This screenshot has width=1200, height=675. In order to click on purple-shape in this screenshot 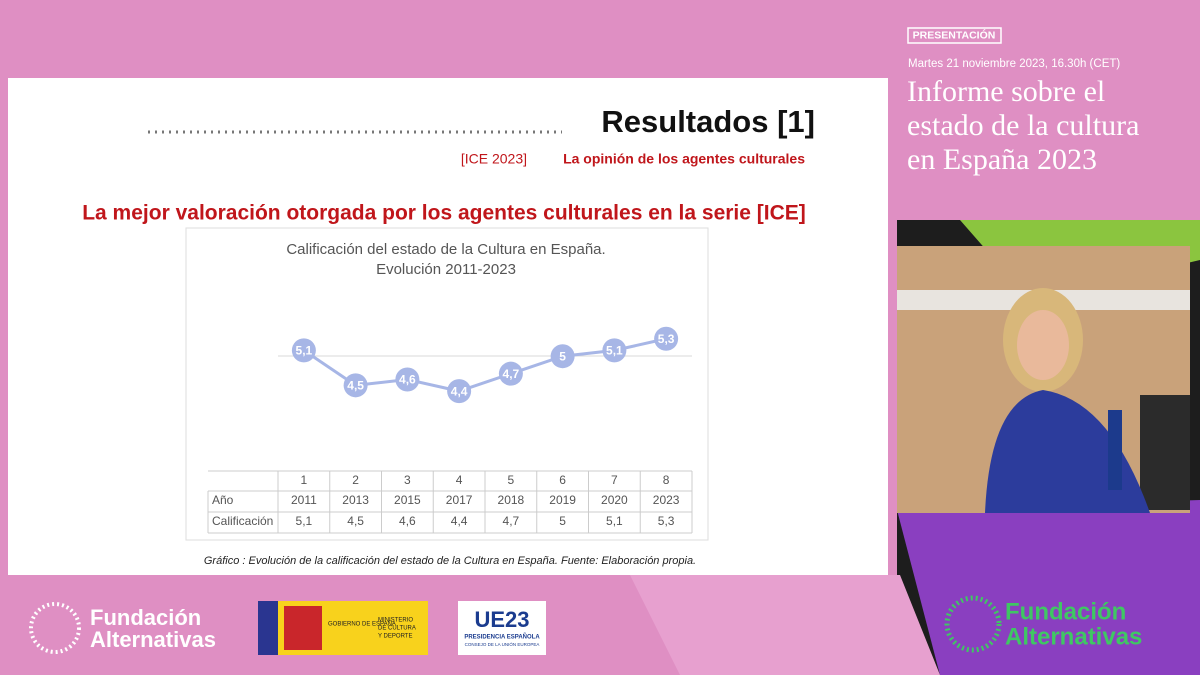, I will do `click(1048, 587)`.